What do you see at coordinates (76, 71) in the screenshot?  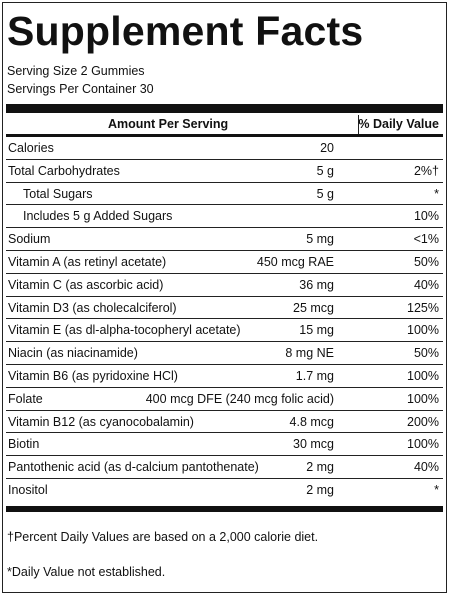 I see `serving-size: Serving Size 2 Gummies` at bounding box center [76, 71].